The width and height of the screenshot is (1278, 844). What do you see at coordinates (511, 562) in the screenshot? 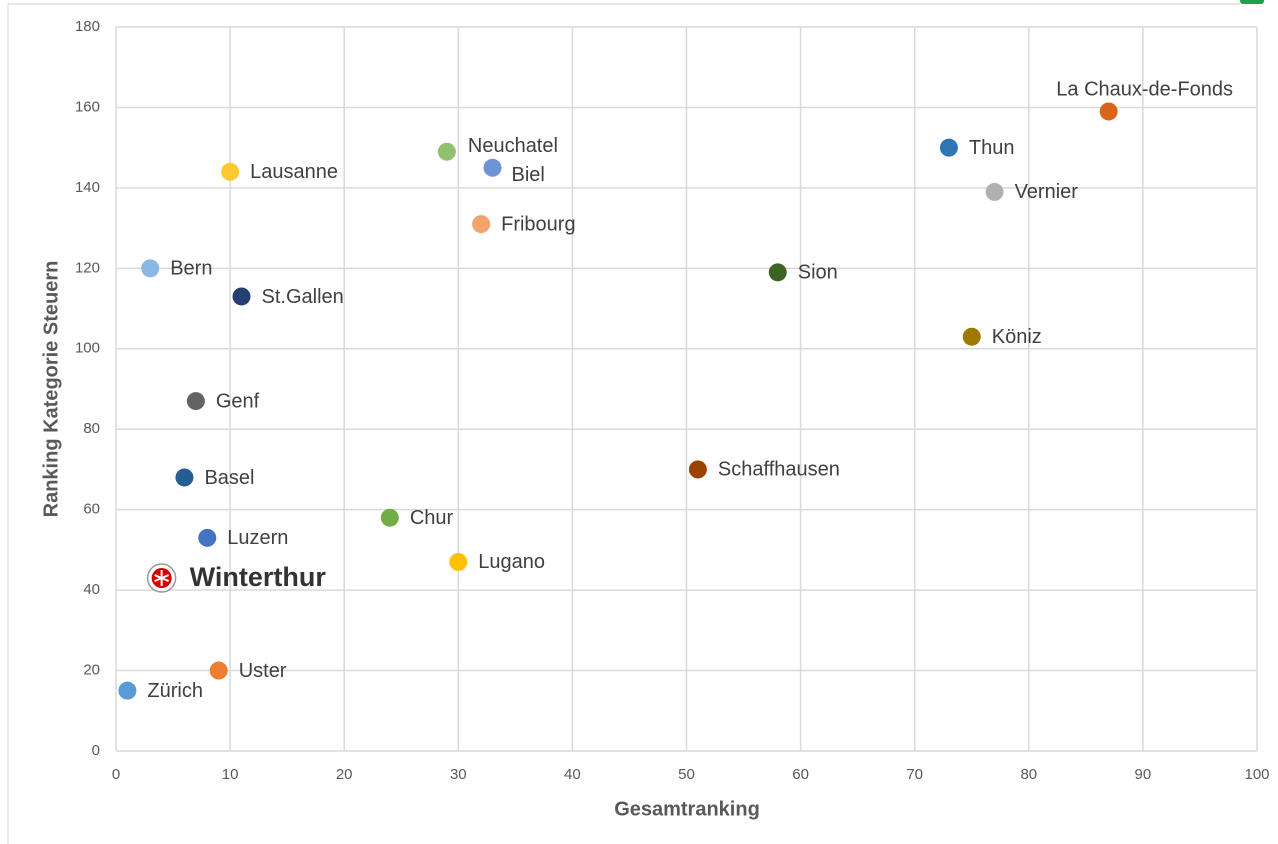
I see `point-label: Lugano` at bounding box center [511, 562].